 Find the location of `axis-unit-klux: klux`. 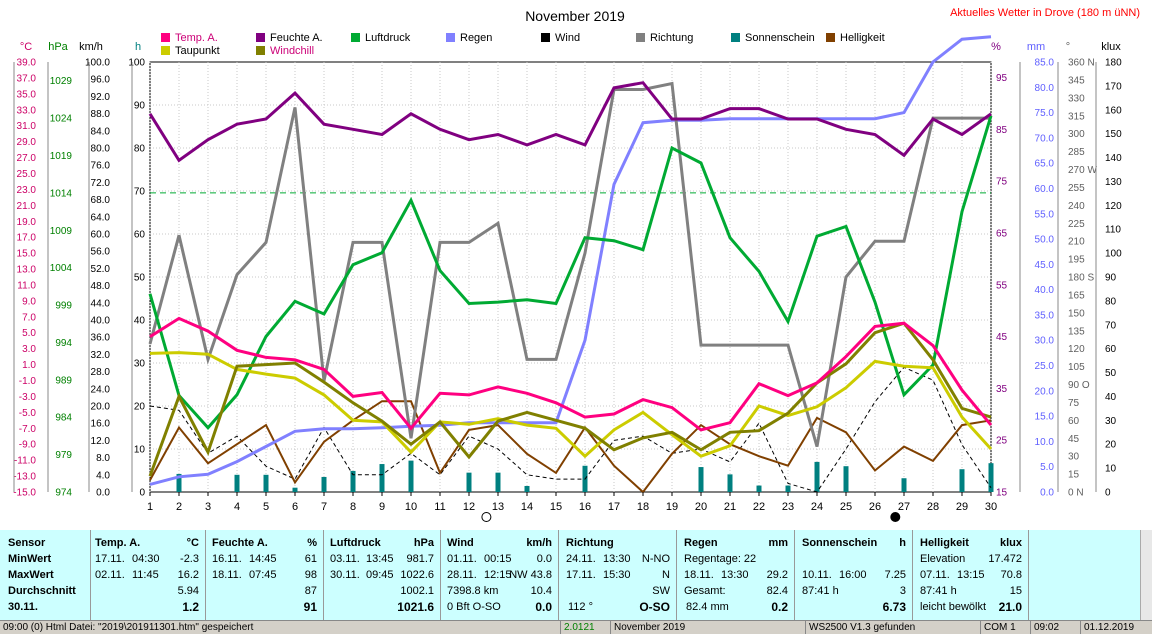

axis-unit-klux: klux is located at coordinates (1111, 47).